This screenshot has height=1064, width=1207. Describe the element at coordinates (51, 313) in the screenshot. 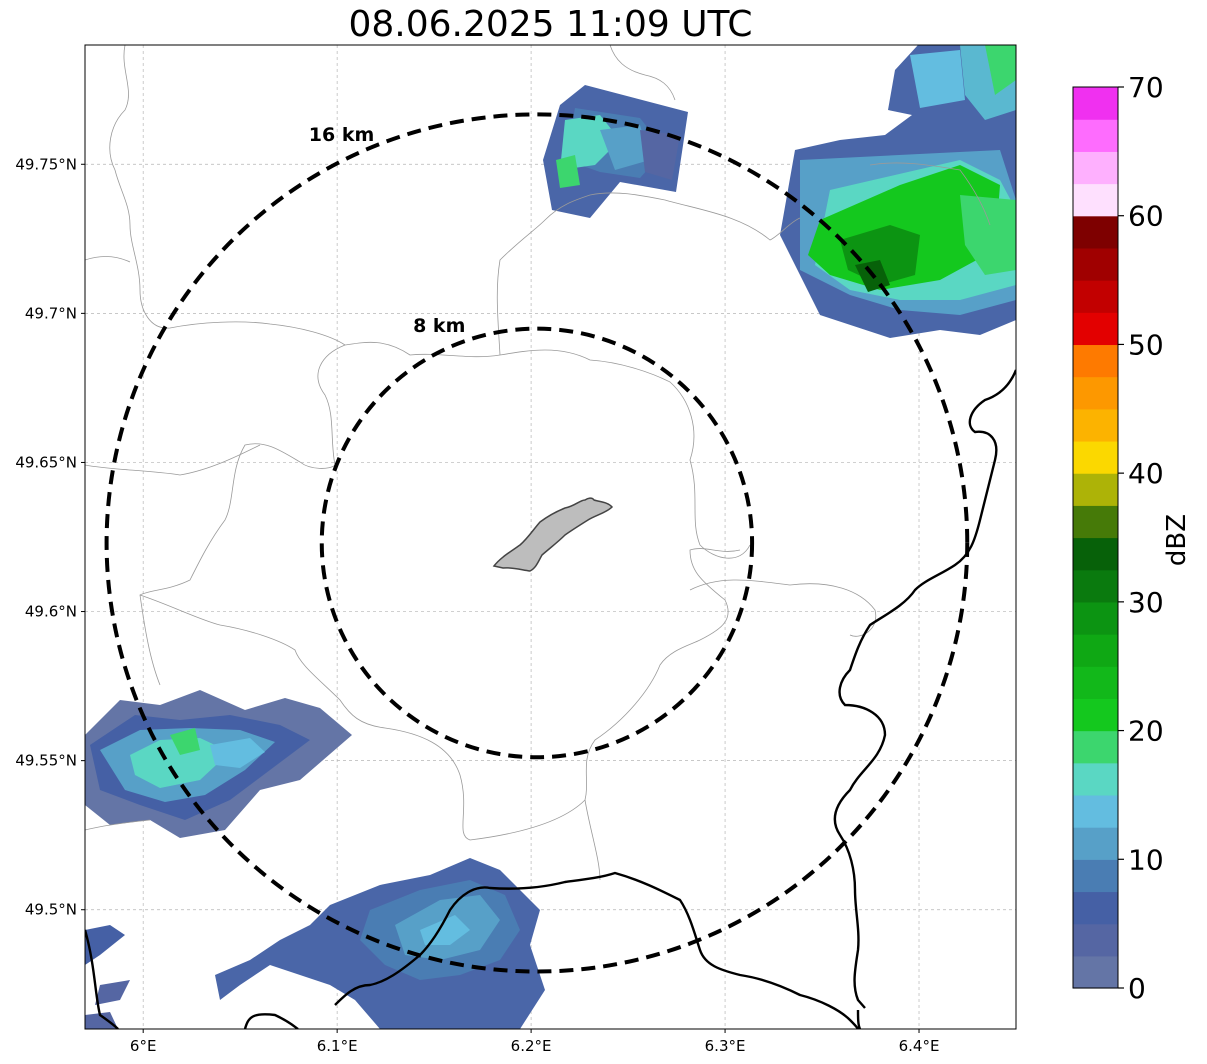

I see `y-tick-label: 49.7°N` at that location.